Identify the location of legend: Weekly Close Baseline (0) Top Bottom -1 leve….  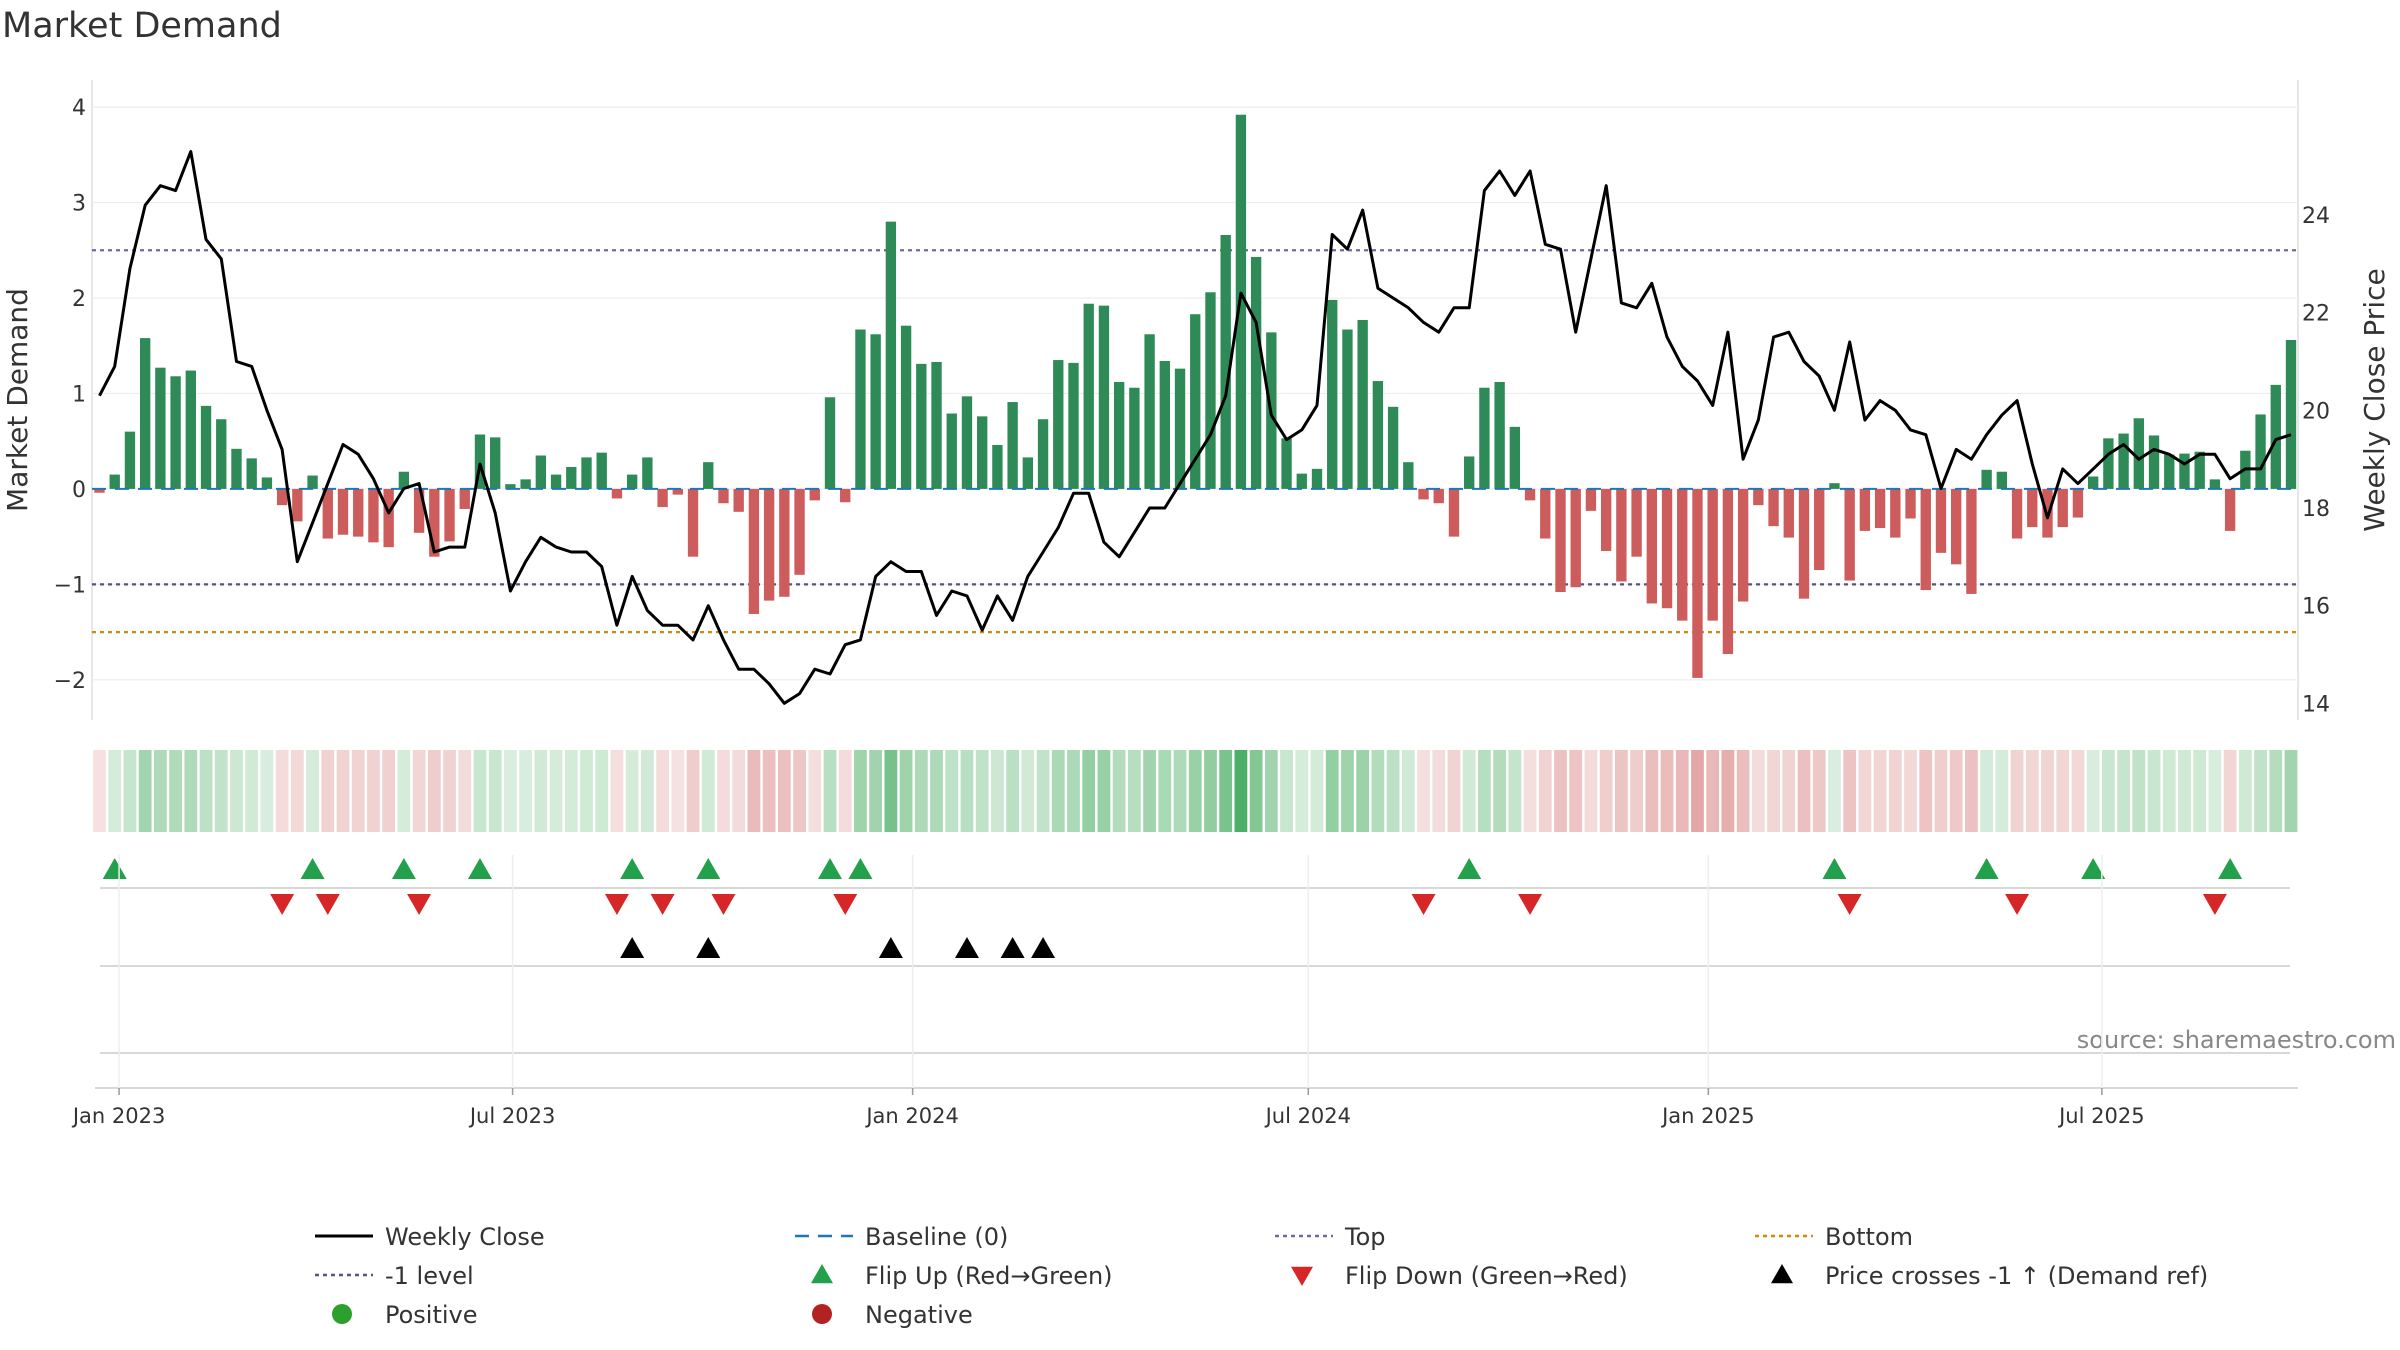
(1261, 1276).